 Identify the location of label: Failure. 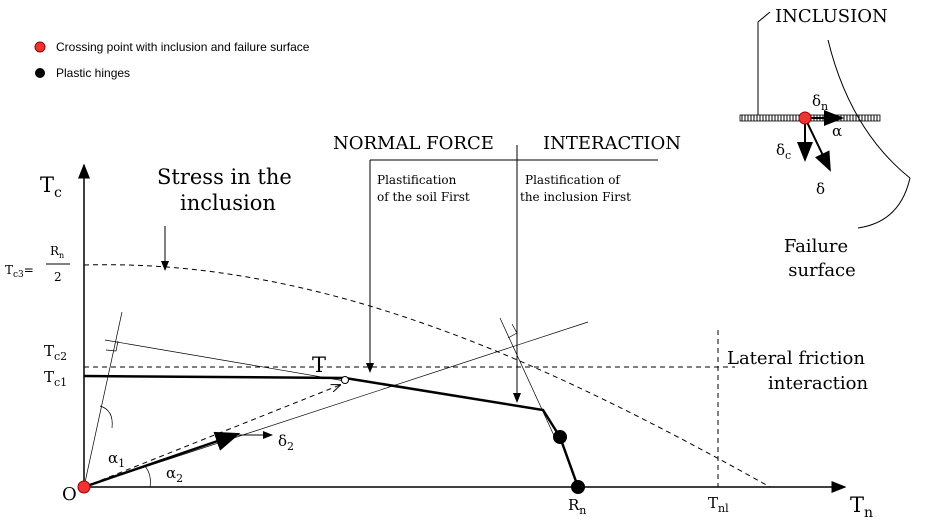
(816, 246).